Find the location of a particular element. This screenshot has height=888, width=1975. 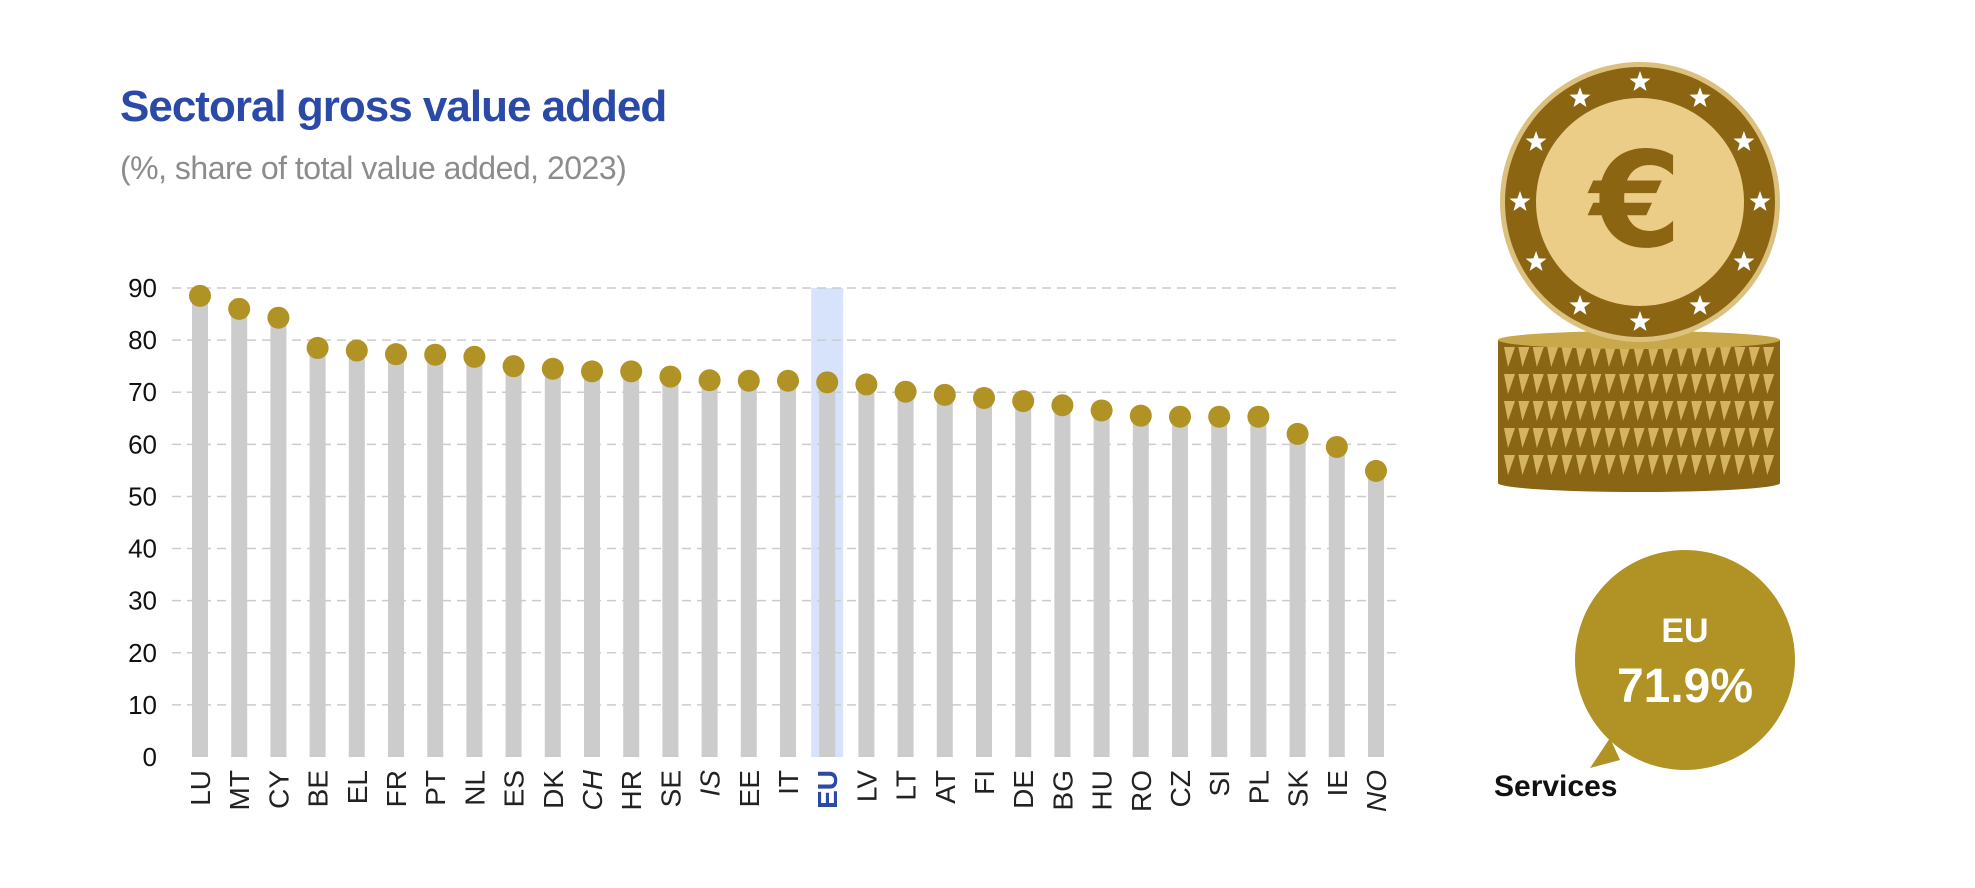

x-tick-label: EU is located at coordinates (827, 789).